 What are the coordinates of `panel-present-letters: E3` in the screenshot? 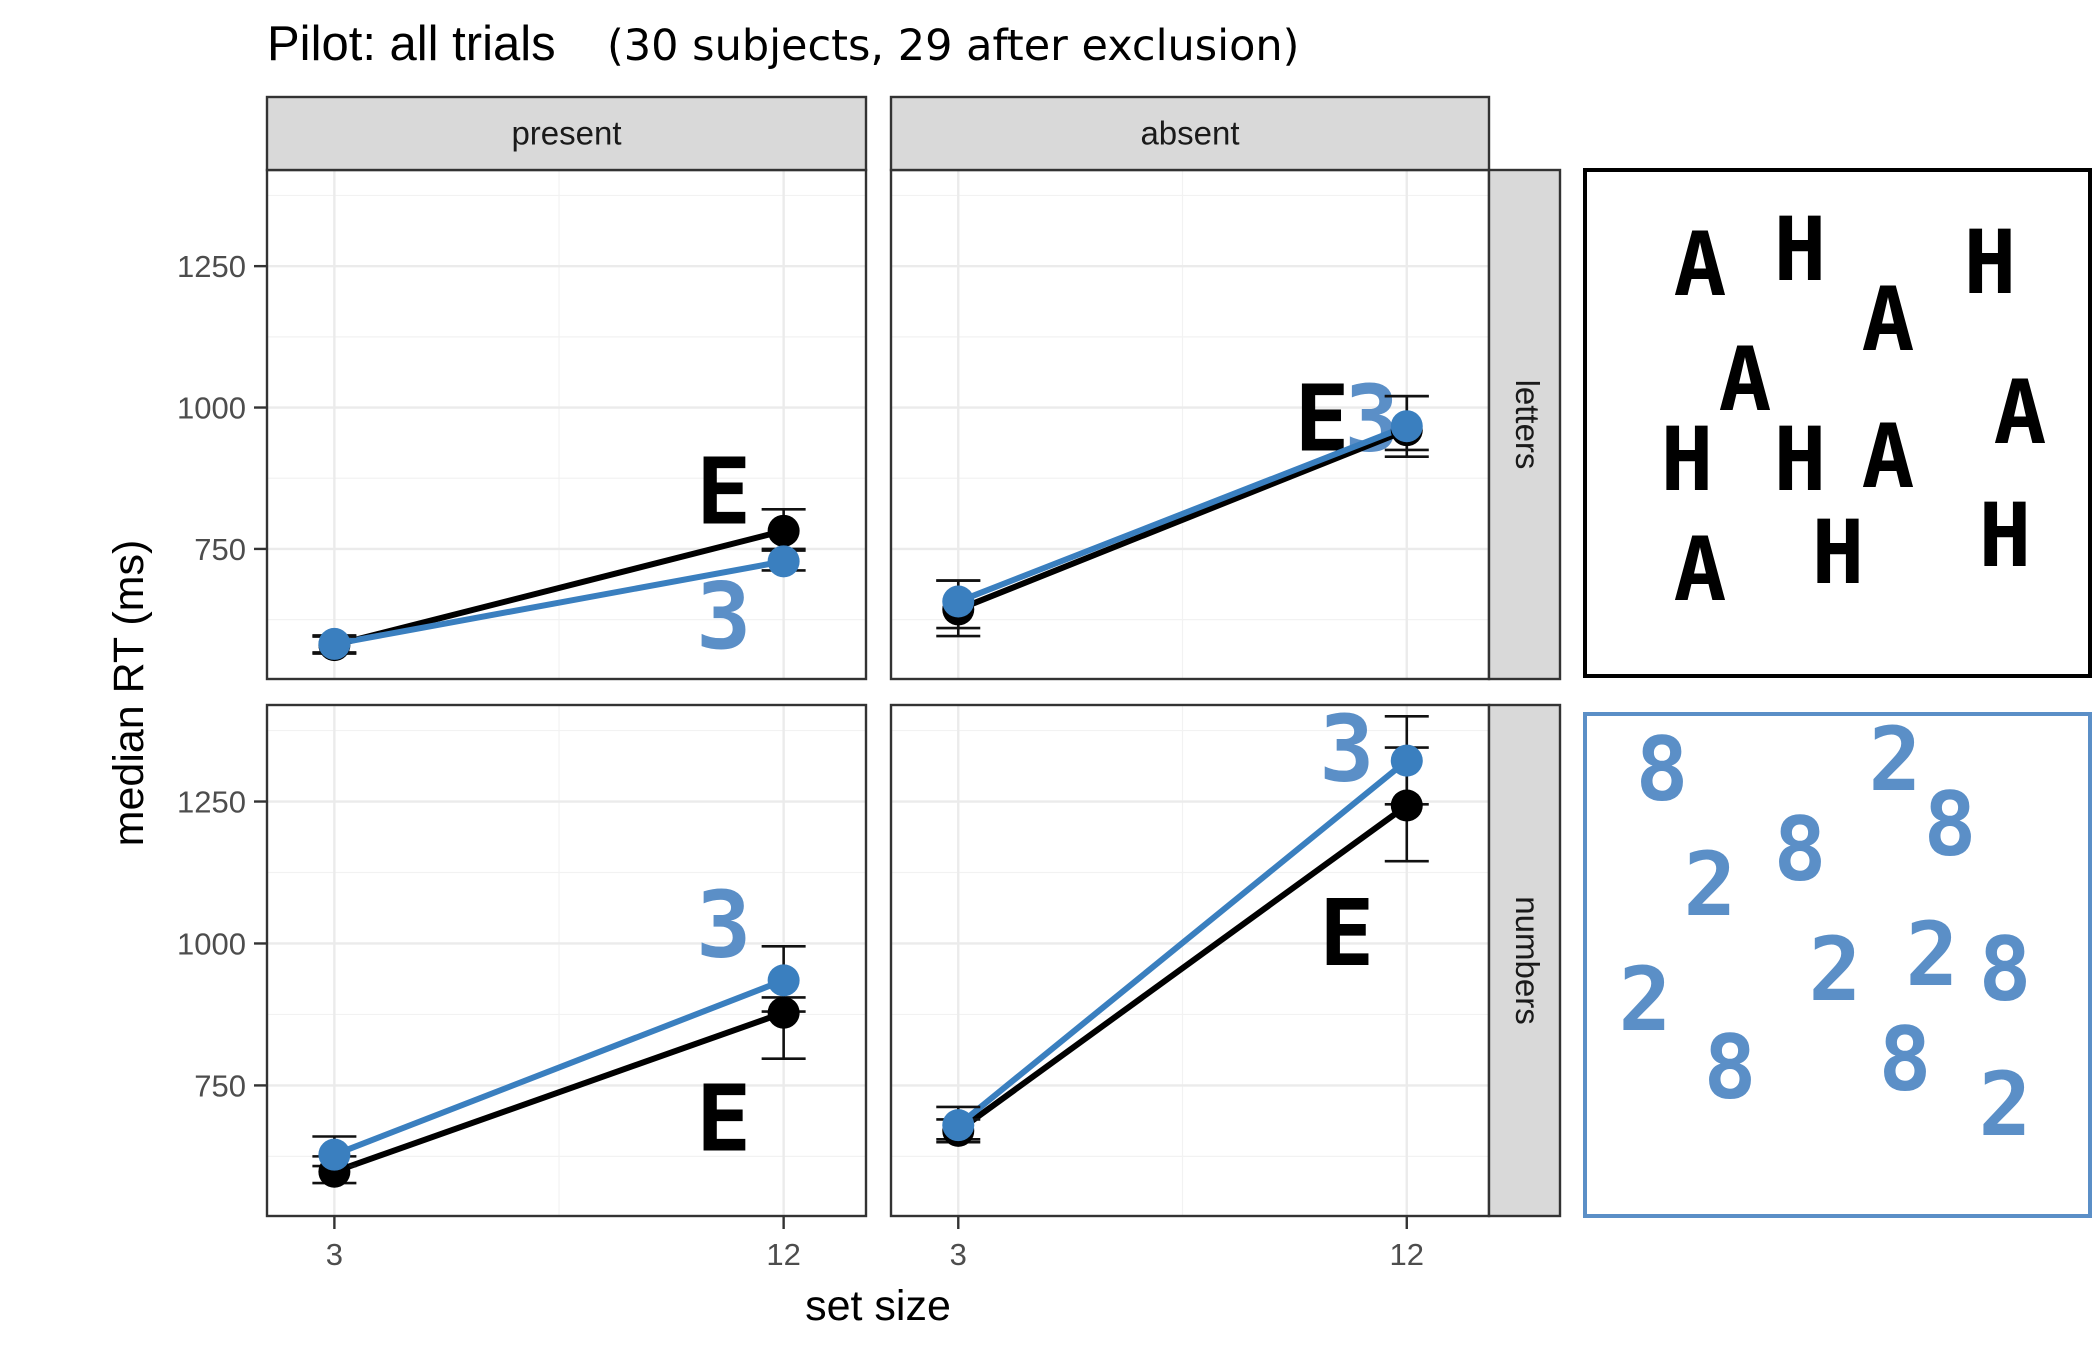 It's located at (566, 424).